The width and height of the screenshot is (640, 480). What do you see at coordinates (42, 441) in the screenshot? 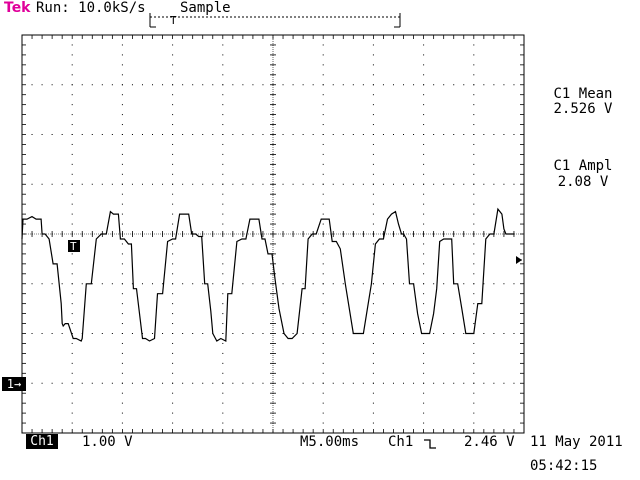
I see `channel-badge: Ch1` at bounding box center [42, 441].